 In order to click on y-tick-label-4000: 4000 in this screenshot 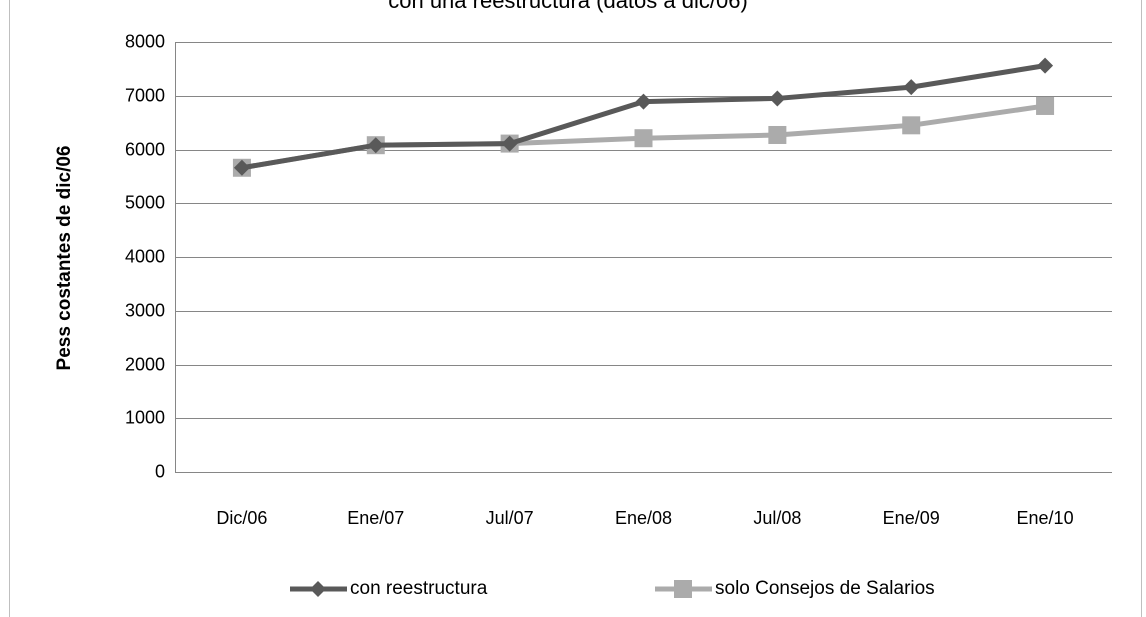, I will do `click(145, 256)`.